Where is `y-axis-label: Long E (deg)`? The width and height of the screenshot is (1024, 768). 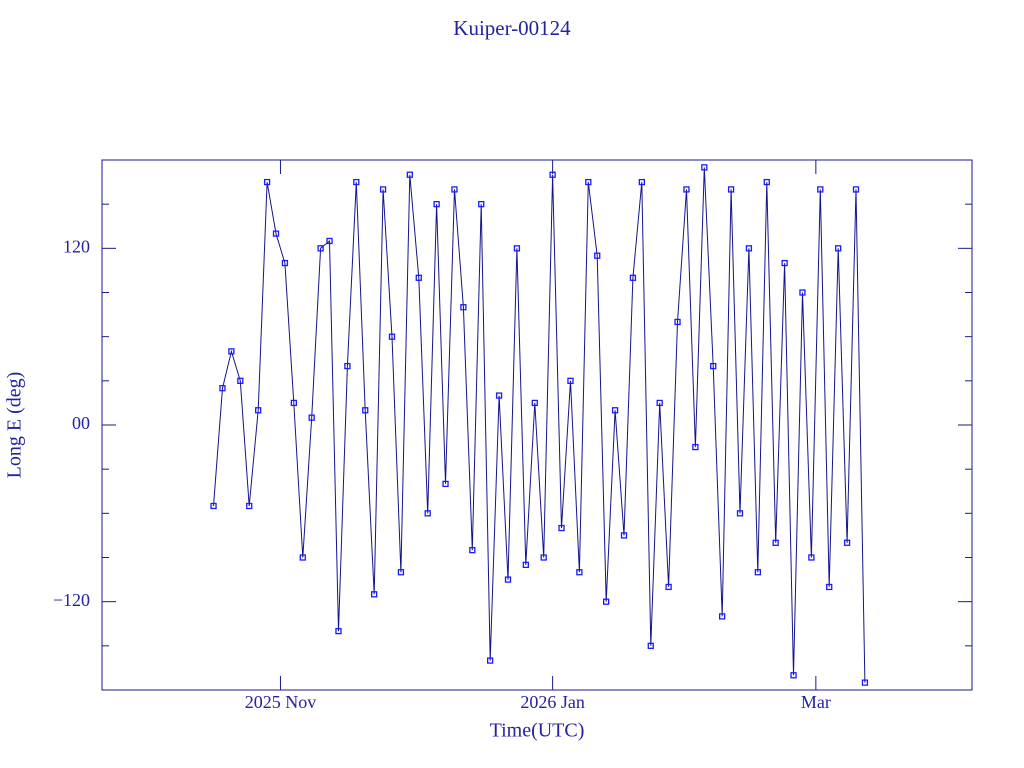
y-axis-label: Long E (deg) is located at coordinates (15, 425).